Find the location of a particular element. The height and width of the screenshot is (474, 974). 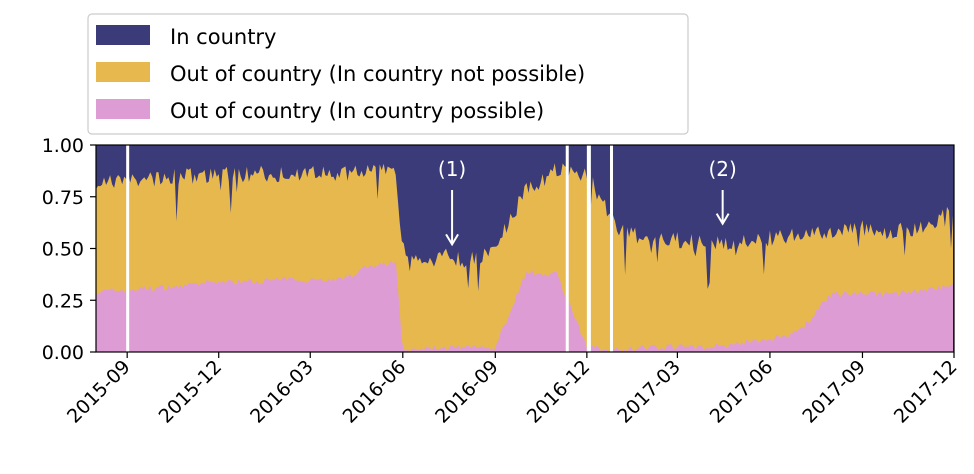

x-tick-label: 2015-09 is located at coordinates (99, 392).